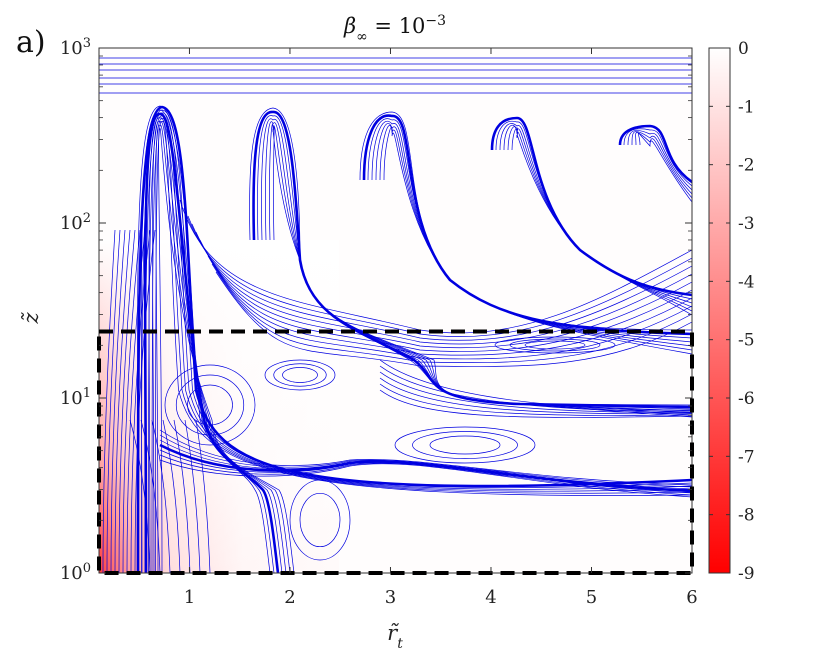 The image size is (830, 648). Describe the element at coordinates (746, 282) in the screenshot. I see `colorbar-tick-label: -4` at that location.